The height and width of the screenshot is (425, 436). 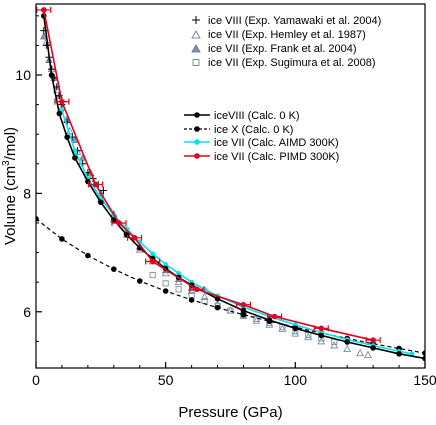 I want to click on legend-label-aimd: ice VII (Calc. AIMD 300K), so click(x=276, y=143).